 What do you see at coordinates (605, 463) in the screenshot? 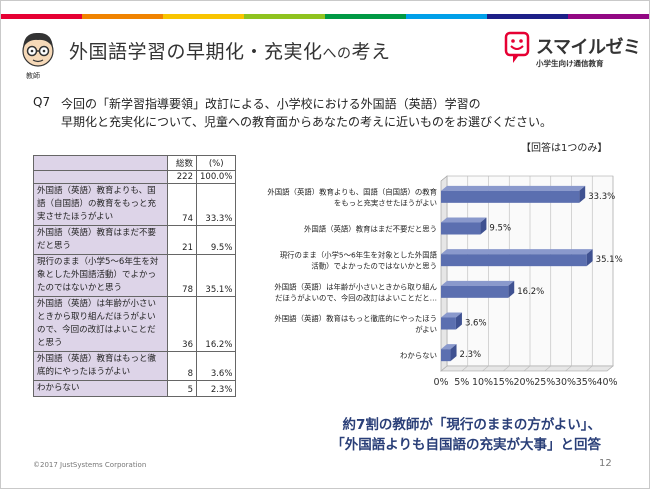
I see `page-number: 12` at bounding box center [605, 463].